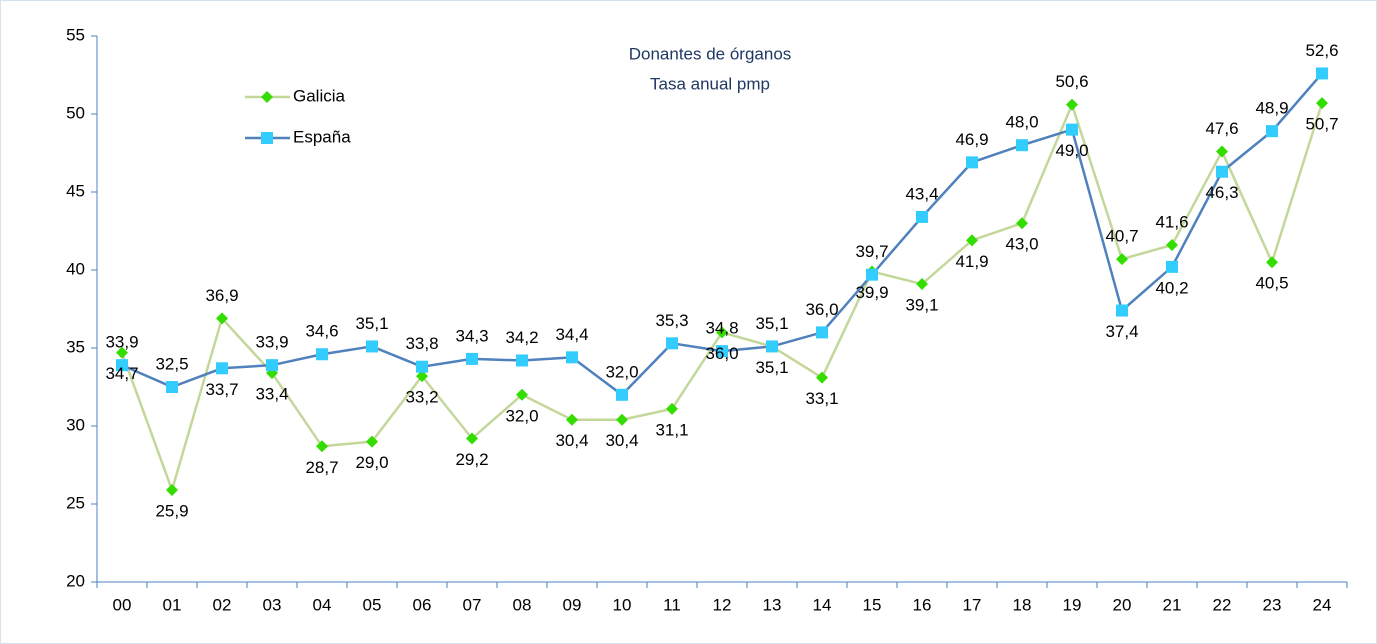  What do you see at coordinates (671, 429) in the screenshot?
I see `data-label: 31,1` at bounding box center [671, 429].